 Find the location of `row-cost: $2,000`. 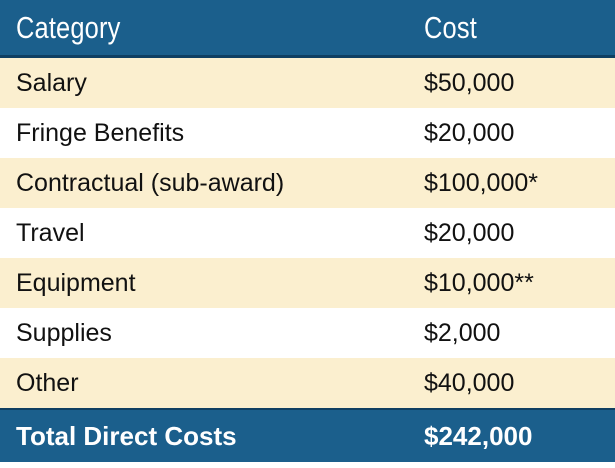

row-cost: $2,000 is located at coordinates (462, 332).